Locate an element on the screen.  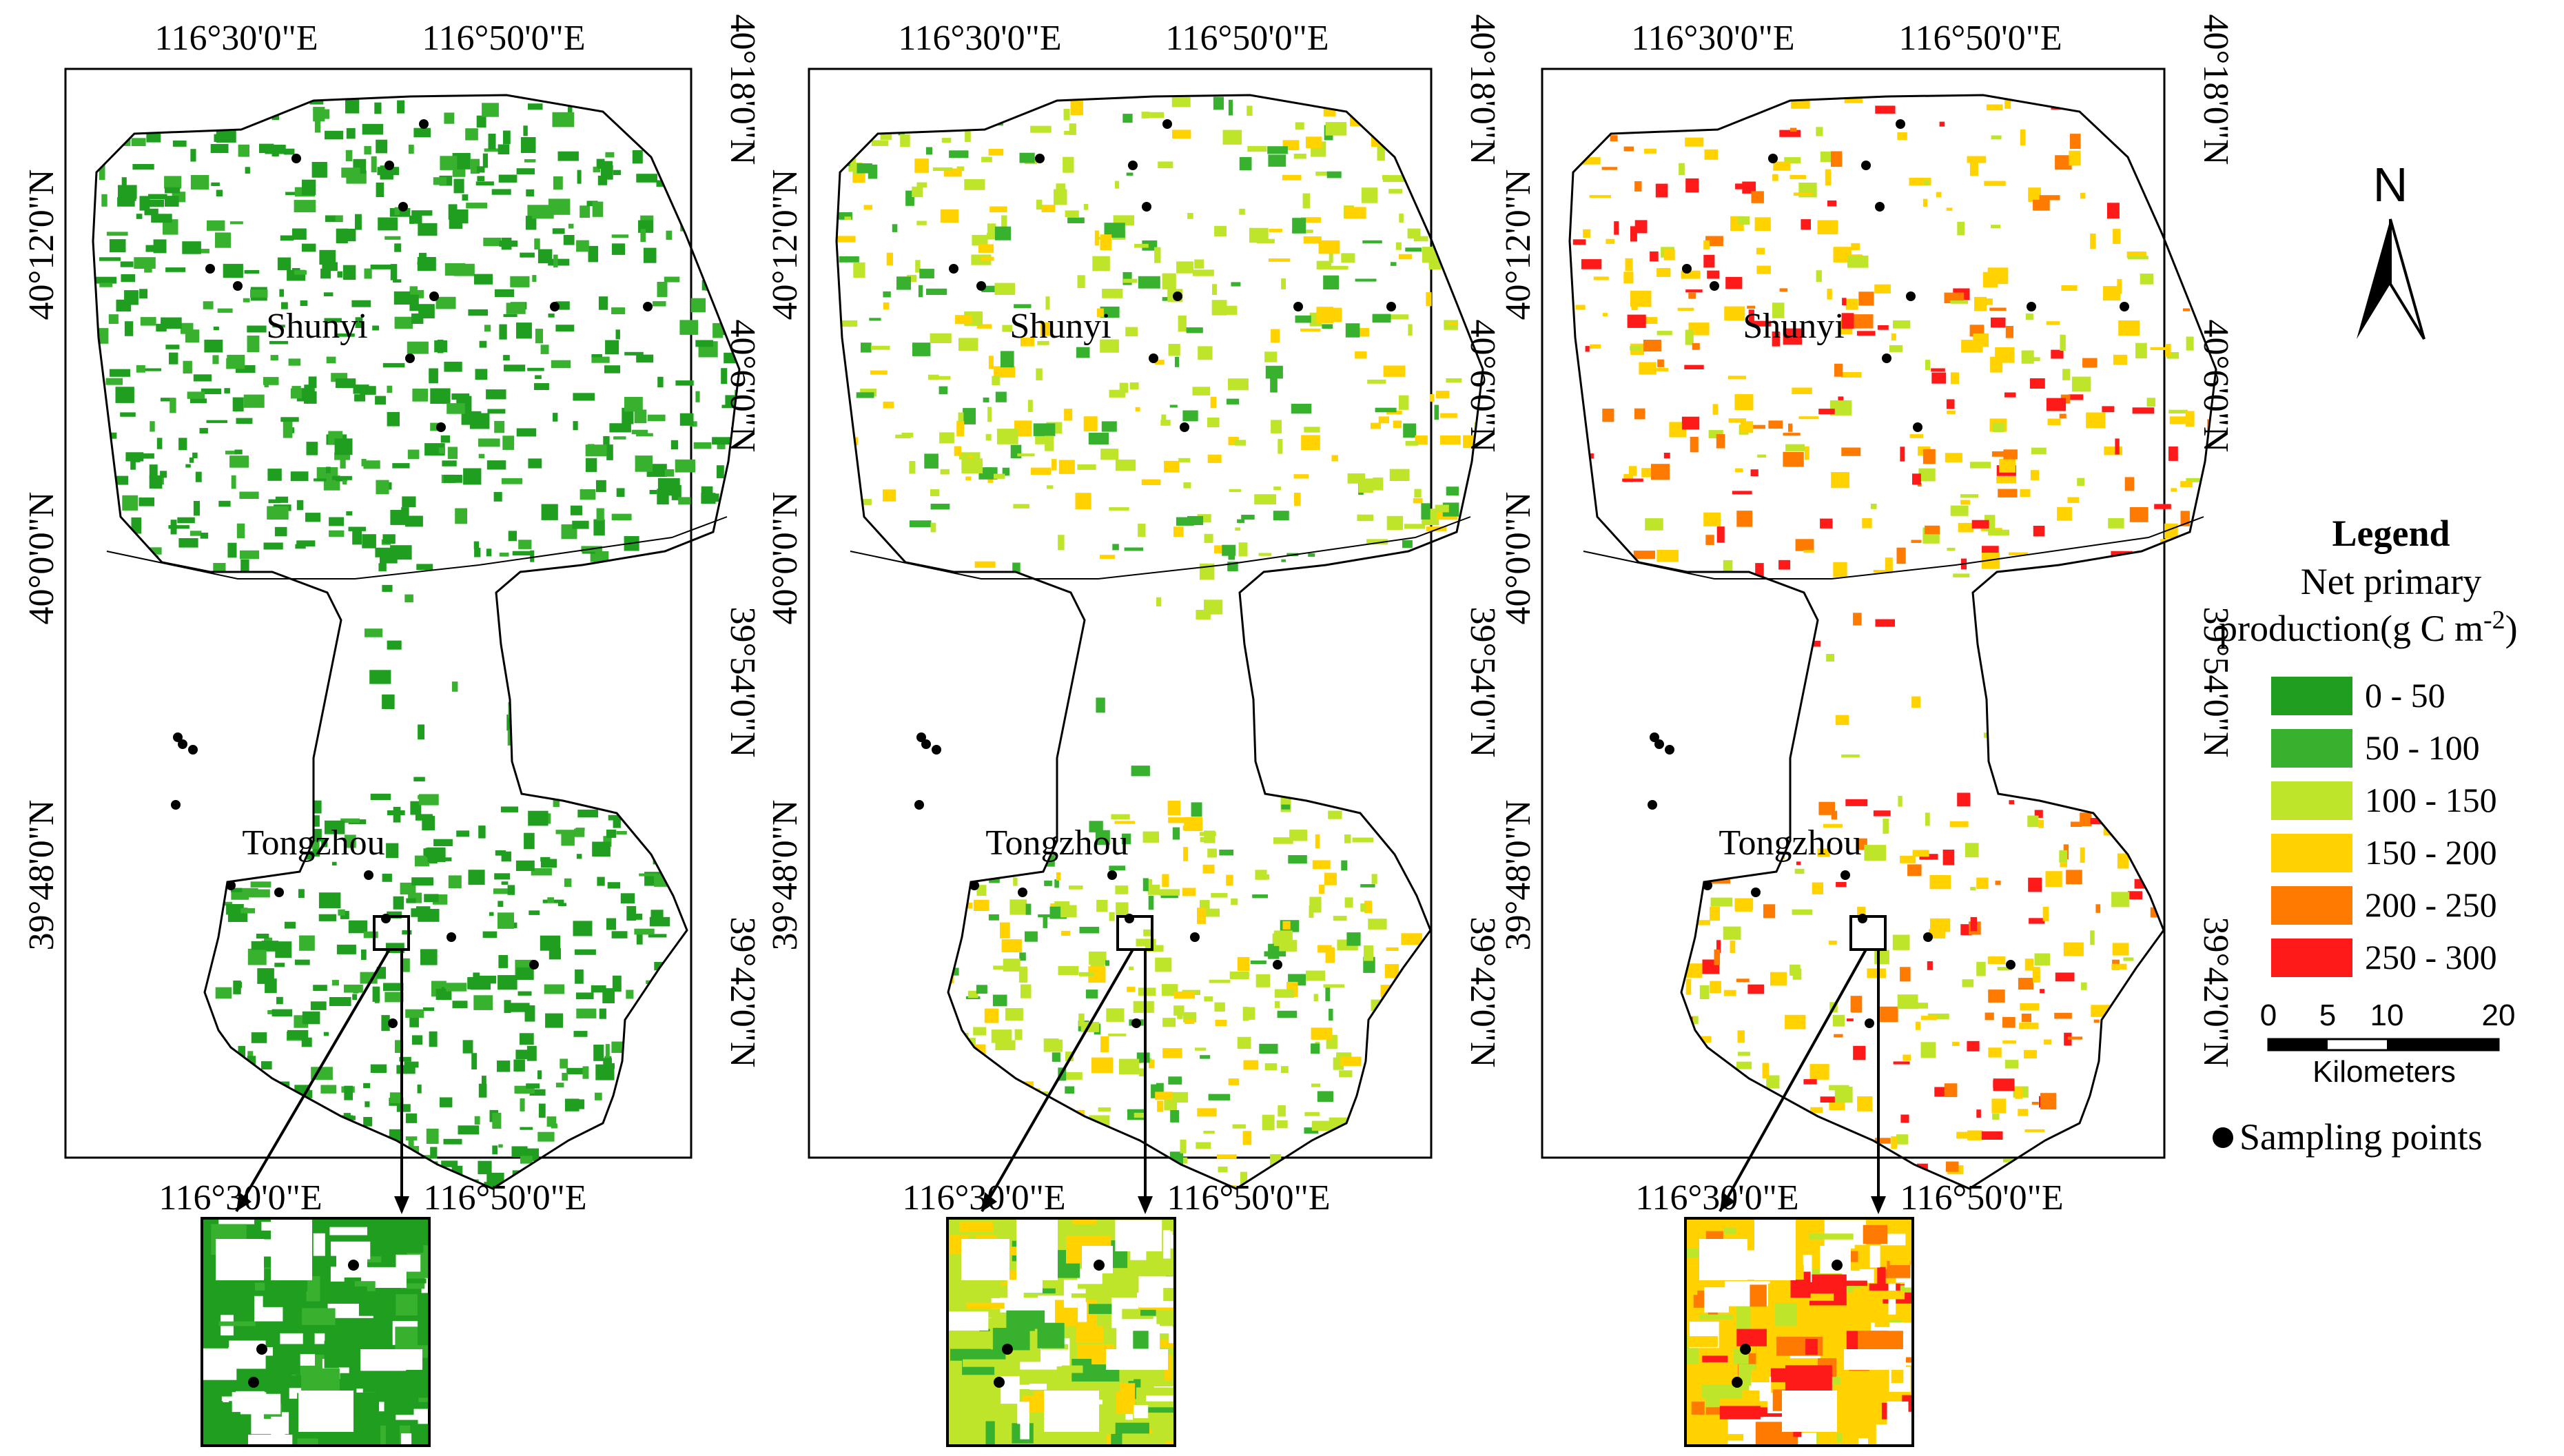
inset-patch is located at coordinates (1863, 1442).